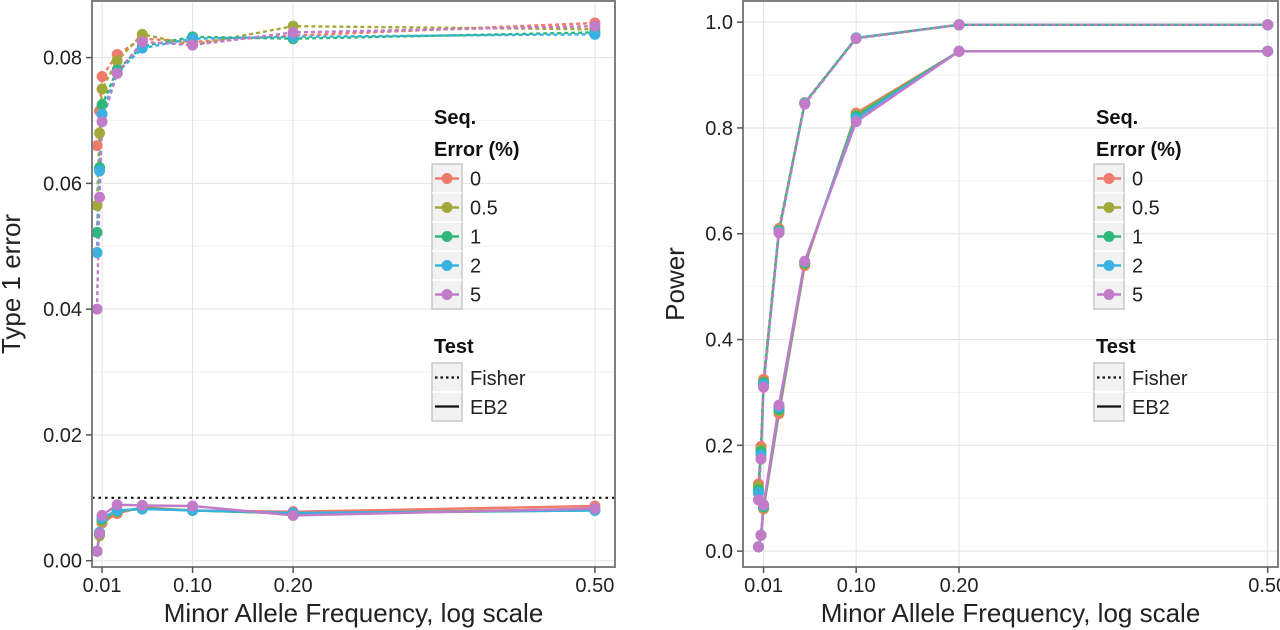 This screenshot has height=630, width=1280. What do you see at coordinates (719, 235) in the screenshot?
I see `y-tick-label: 0.6` at bounding box center [719, 235].